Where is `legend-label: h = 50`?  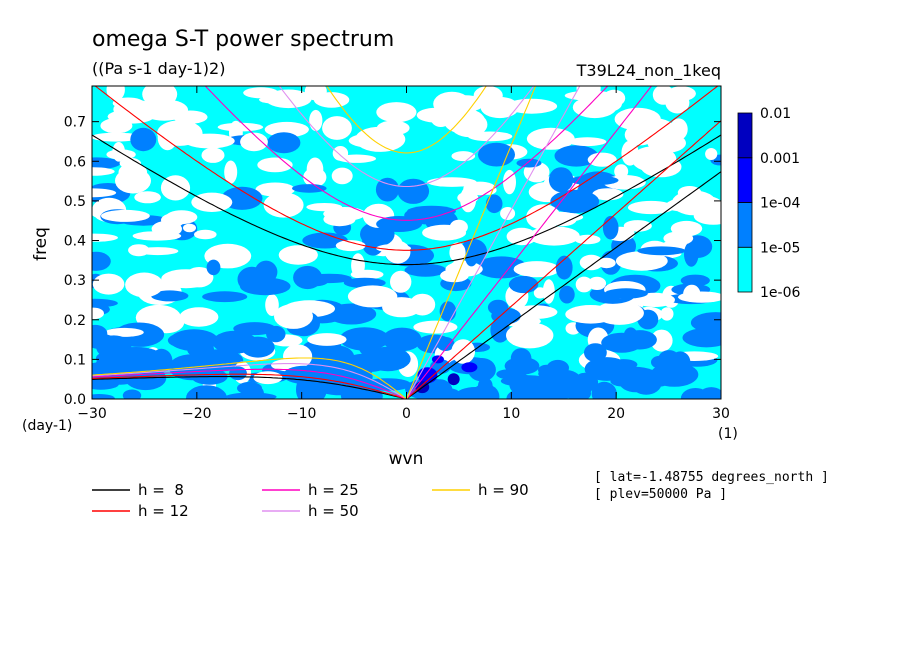
legend-label: h = 50 is located at coordinates (333, 511).